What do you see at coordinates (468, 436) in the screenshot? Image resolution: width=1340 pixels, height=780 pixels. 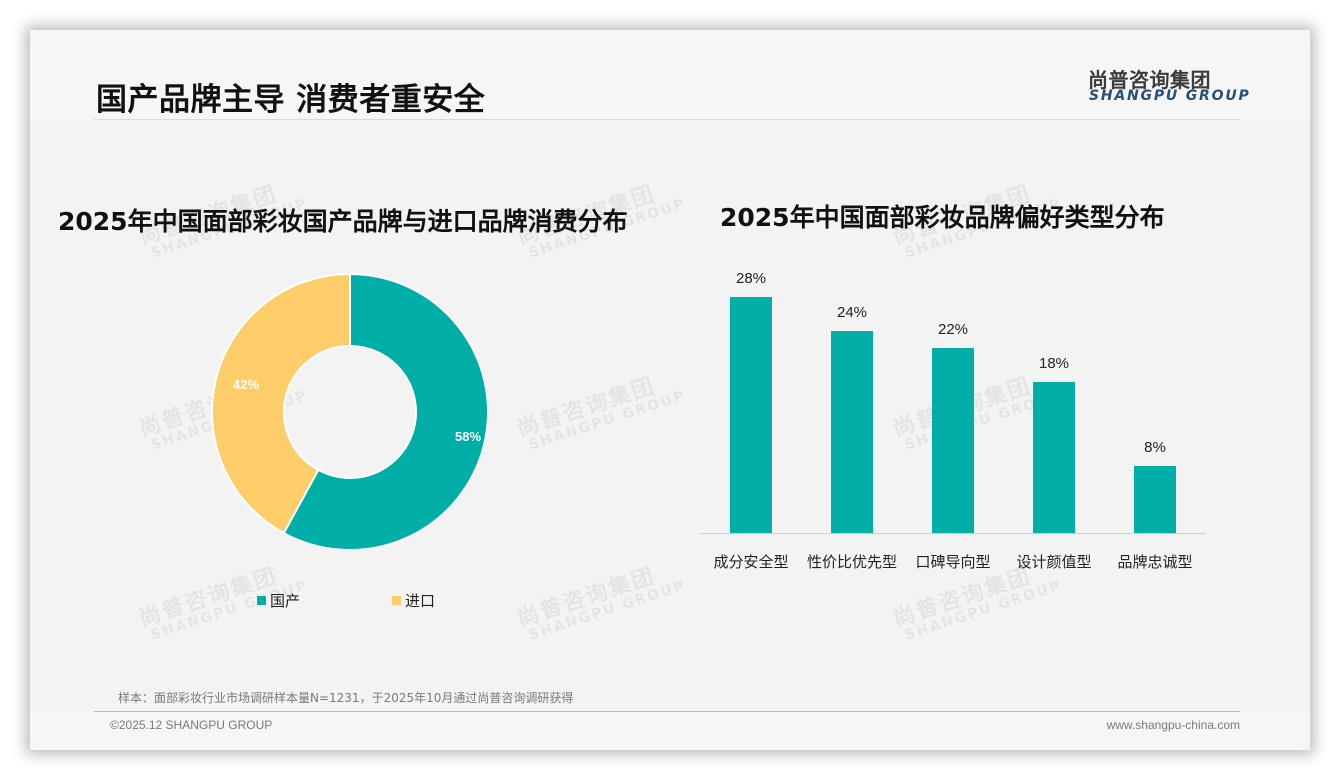 I see `donut-label-domestic: 58%` at bounding box center [468, 436].